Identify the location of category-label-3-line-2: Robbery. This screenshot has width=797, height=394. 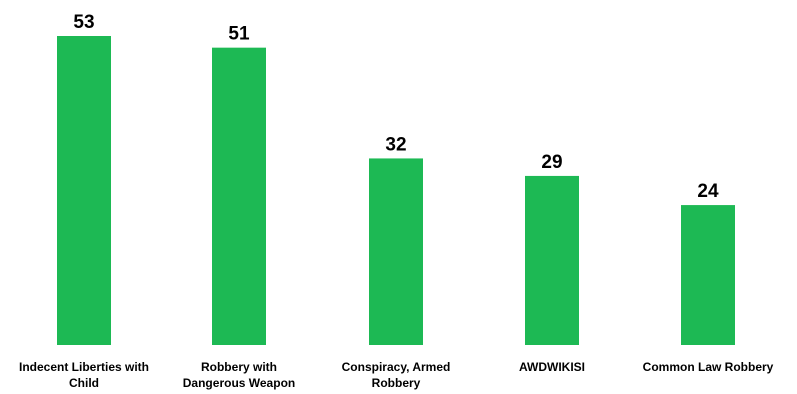
(396, 383).